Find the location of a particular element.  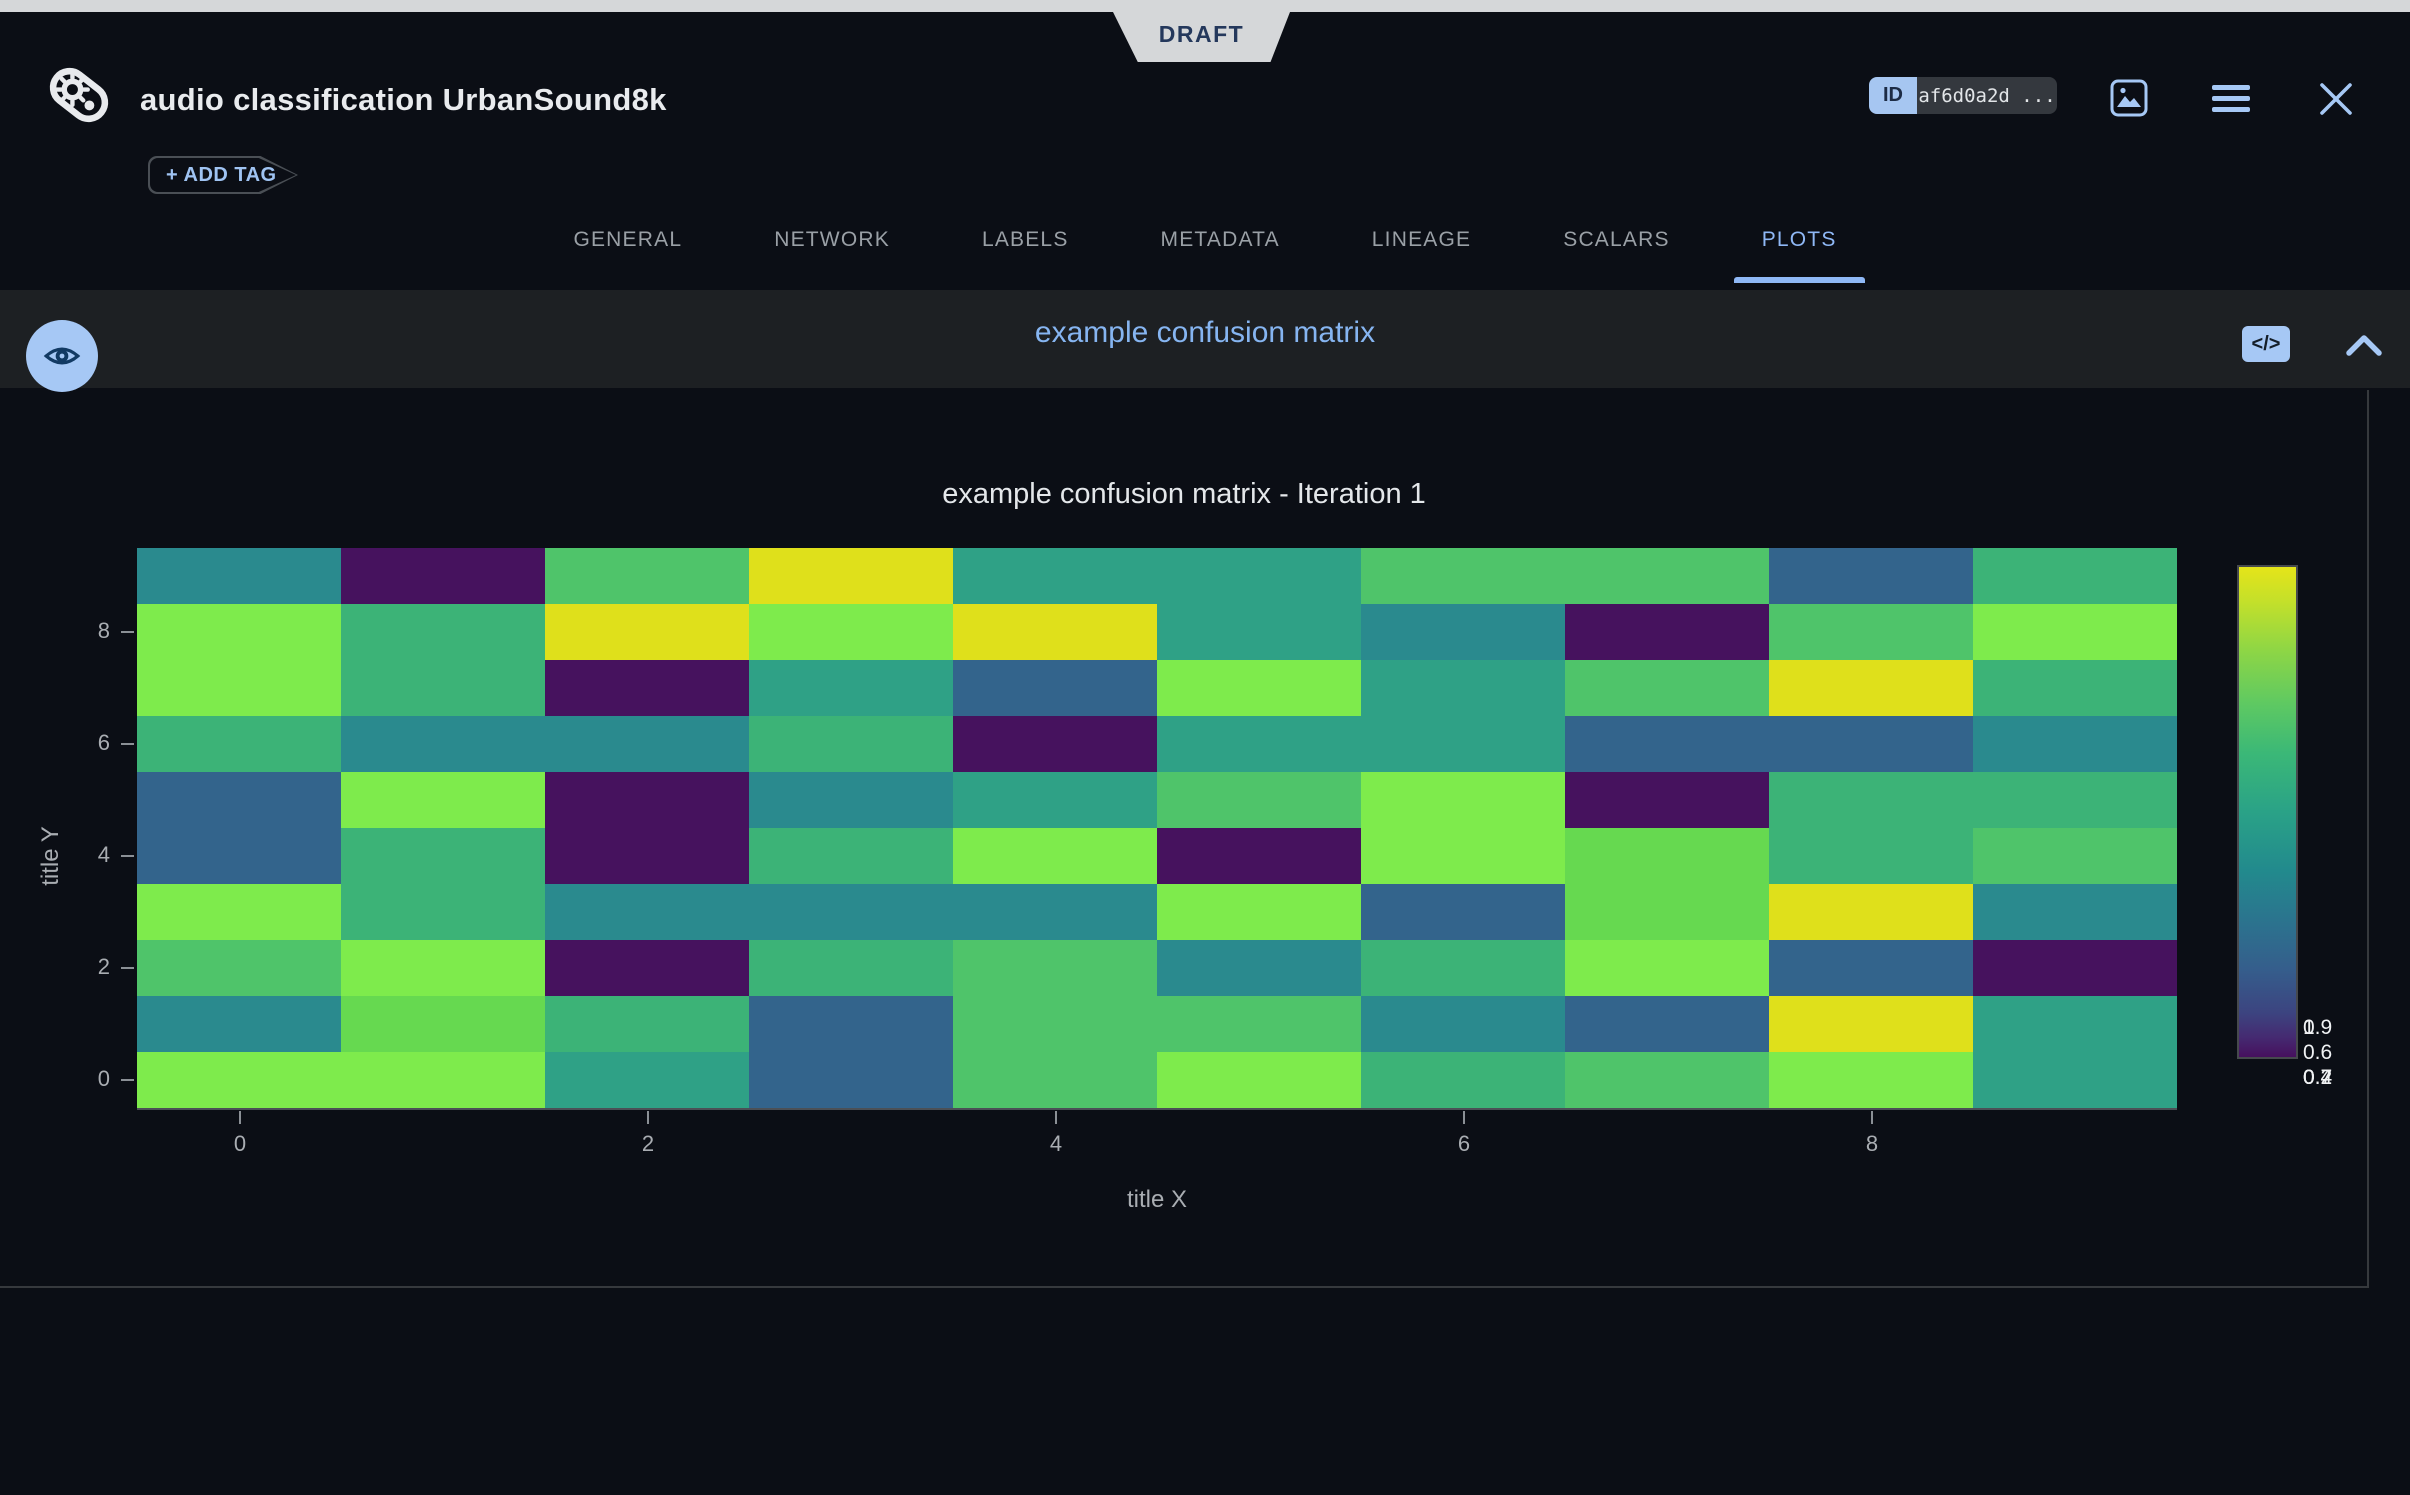

add-tag-button: + ADD TAG is located at coordinates (223, 175).